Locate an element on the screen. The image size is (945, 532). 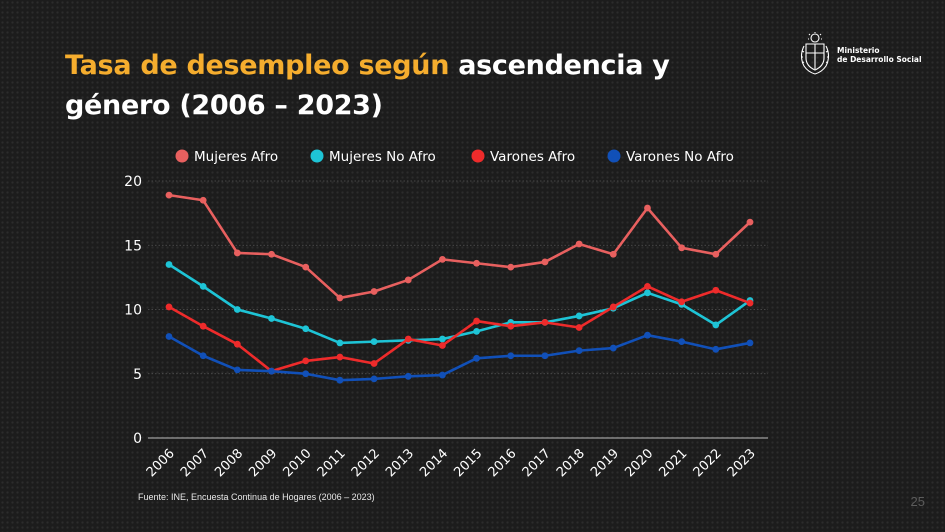
title-highlight: Tasa de desempleo según is located at coordinates (257, 65).